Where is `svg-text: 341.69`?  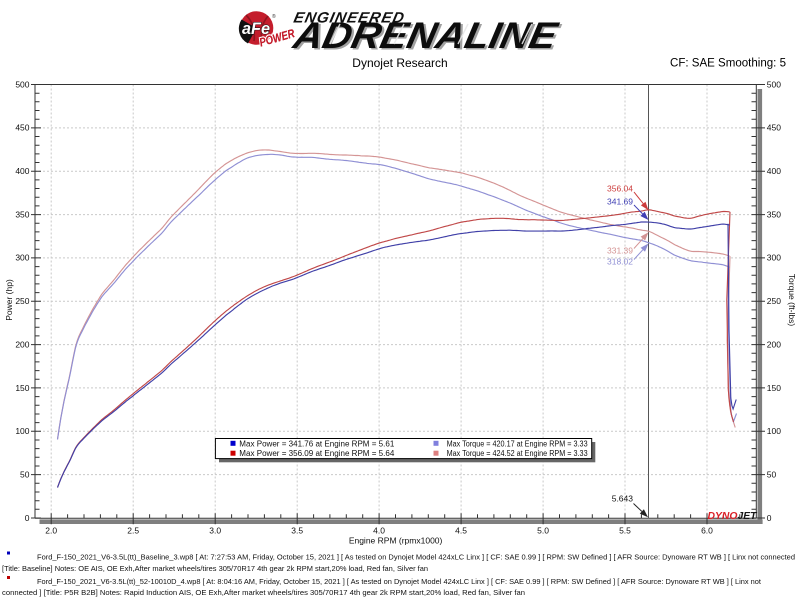
svg-text: 341.69 is located at coordinates (620, 201).